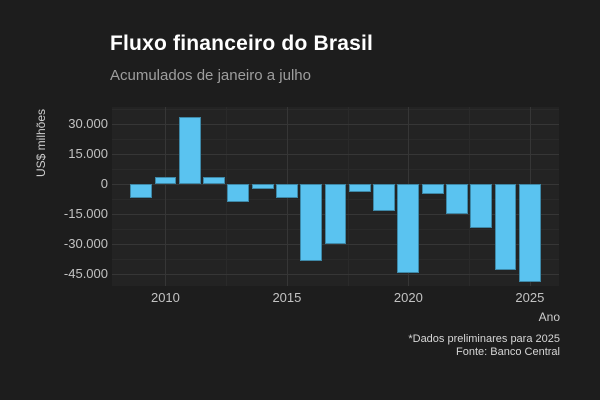 This screenshot has height=400, width=600. Describe the element at coordinates (85, 273) in the screenshot. I see `y-tick-label: -45.000` at that location.